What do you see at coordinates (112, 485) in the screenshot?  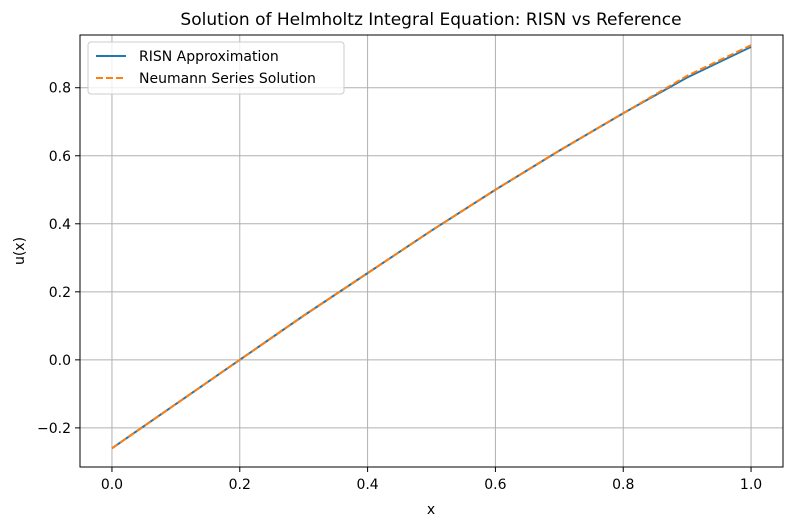 I see `x-tick-label: 0.0` at bounding box center [112, 485].